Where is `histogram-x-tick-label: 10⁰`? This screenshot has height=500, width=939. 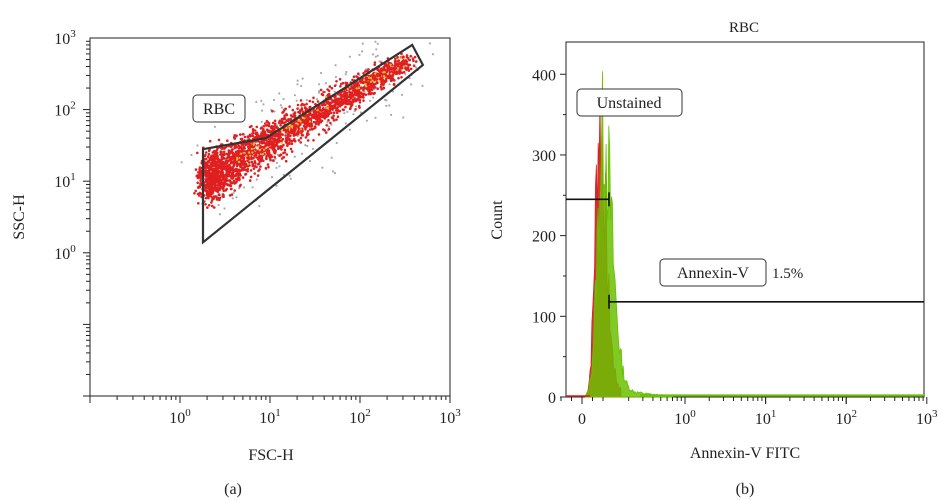 histogram-x-tick-label: 10⁰ is located at coordinates (685, 418).